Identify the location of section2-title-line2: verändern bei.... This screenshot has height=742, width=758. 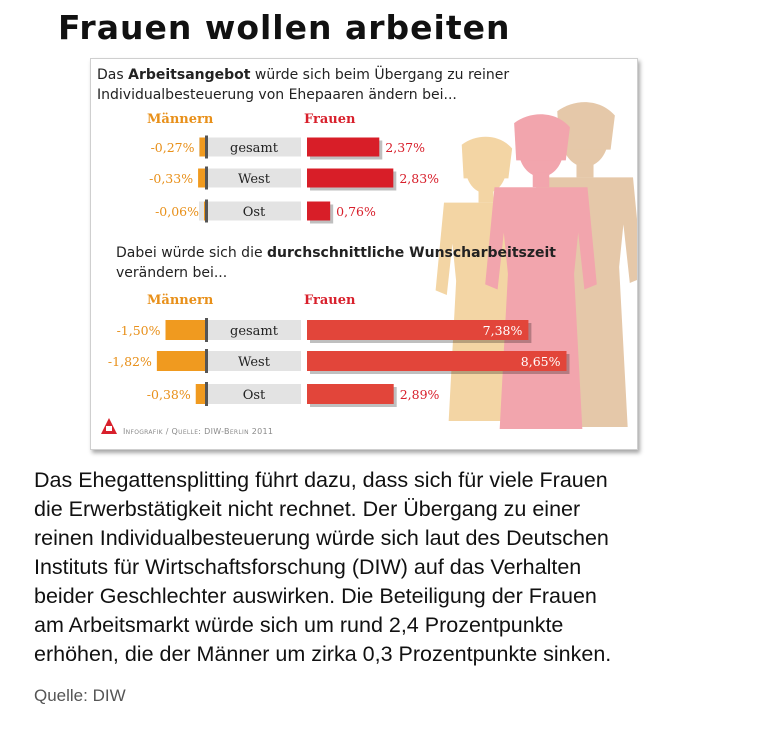
(172, 273).